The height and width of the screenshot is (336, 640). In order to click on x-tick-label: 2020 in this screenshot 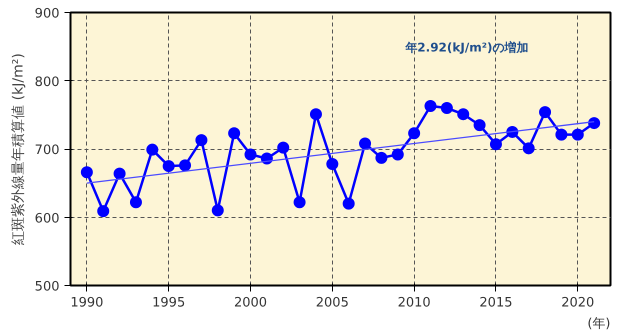, I will do `click(577, 303)`.